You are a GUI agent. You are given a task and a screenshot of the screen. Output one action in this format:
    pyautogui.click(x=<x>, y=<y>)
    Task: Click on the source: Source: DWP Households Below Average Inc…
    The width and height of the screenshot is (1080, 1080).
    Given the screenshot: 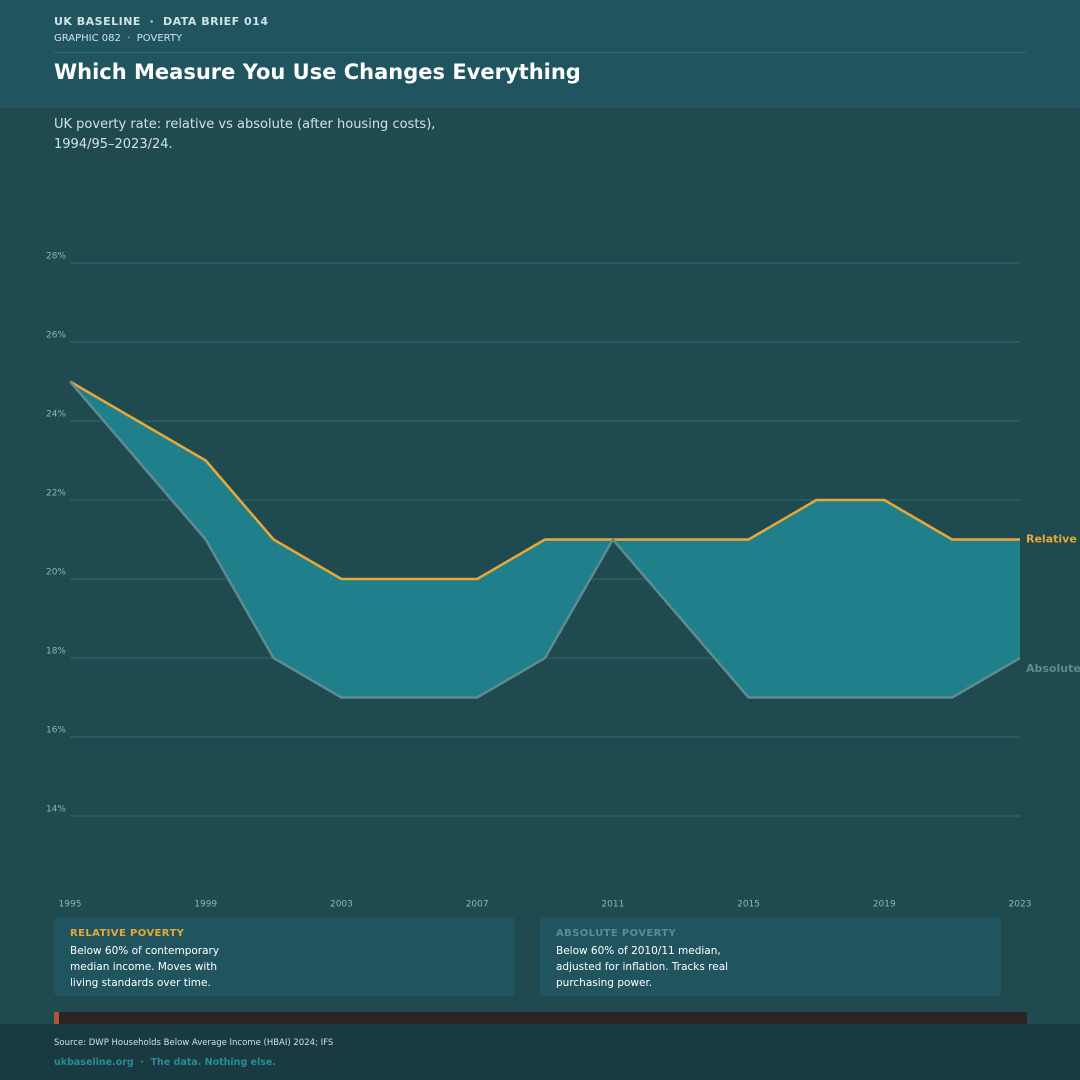 What is the action you would take?
    pyautogui.click(x=194, y=1043)
    